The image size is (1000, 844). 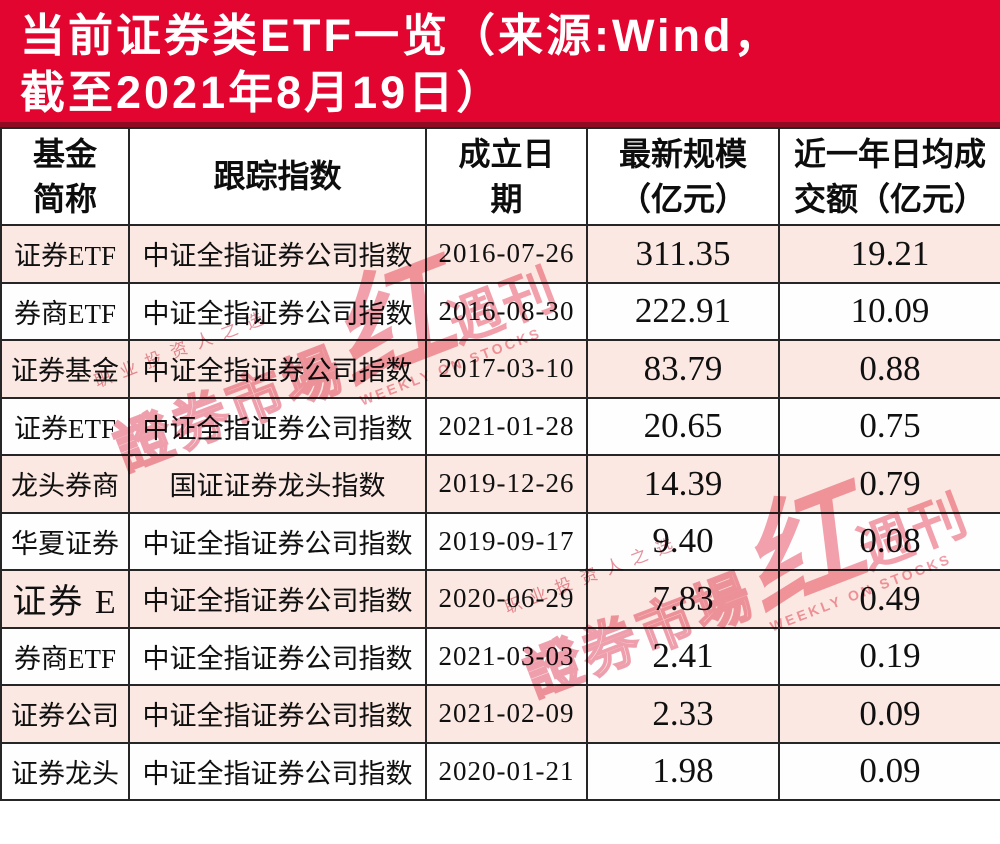 I want to click on cell-tracking-index: 国证证券龙头指数, so click(x=277, y=484).